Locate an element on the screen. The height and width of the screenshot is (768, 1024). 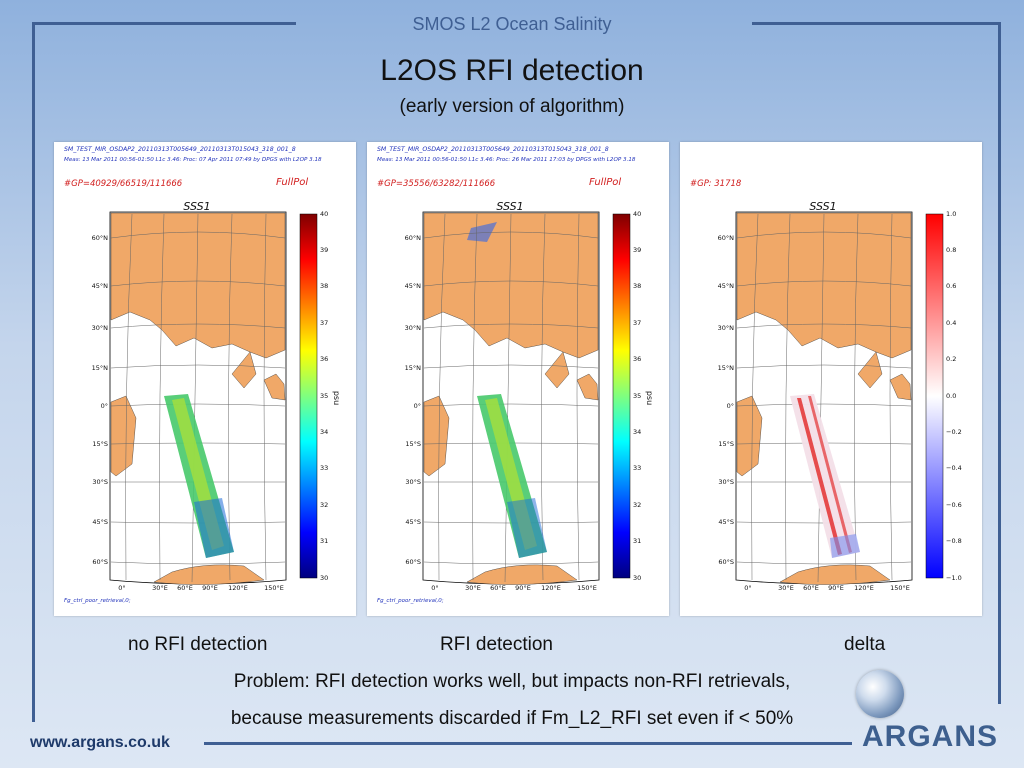
caption-delta: delta is located at coordinates (865, 644).